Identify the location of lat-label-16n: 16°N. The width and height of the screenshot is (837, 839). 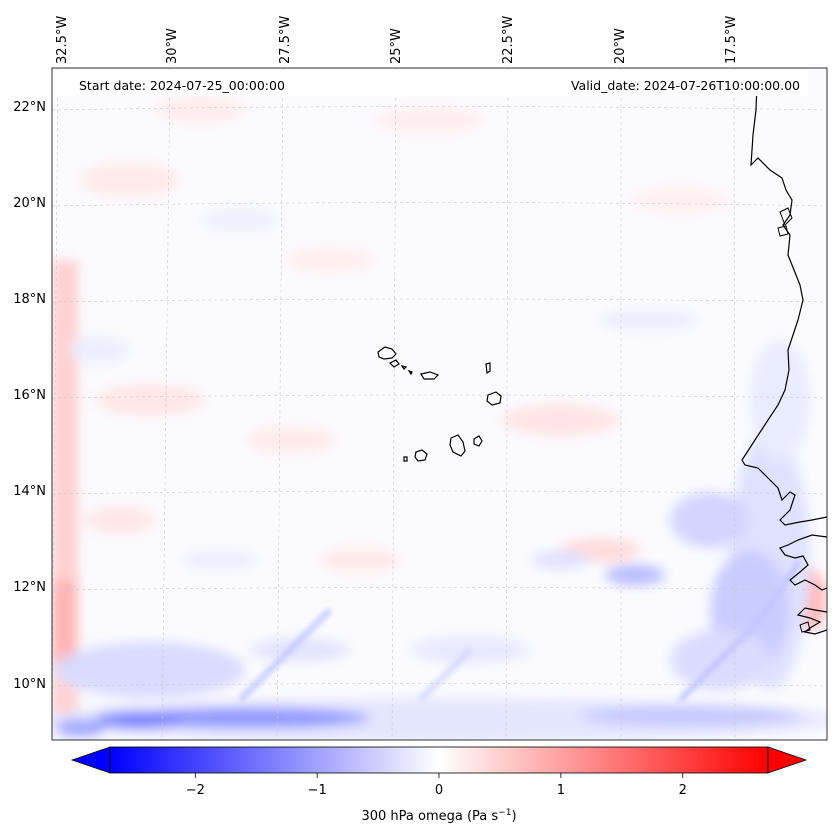
(29, 395).